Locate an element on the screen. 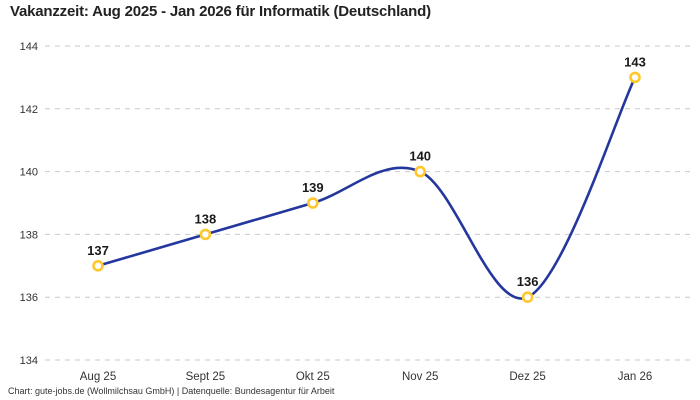 This screenshot has width=700, height=400. data-point-label: 137 is located at coordinates (98, 250).